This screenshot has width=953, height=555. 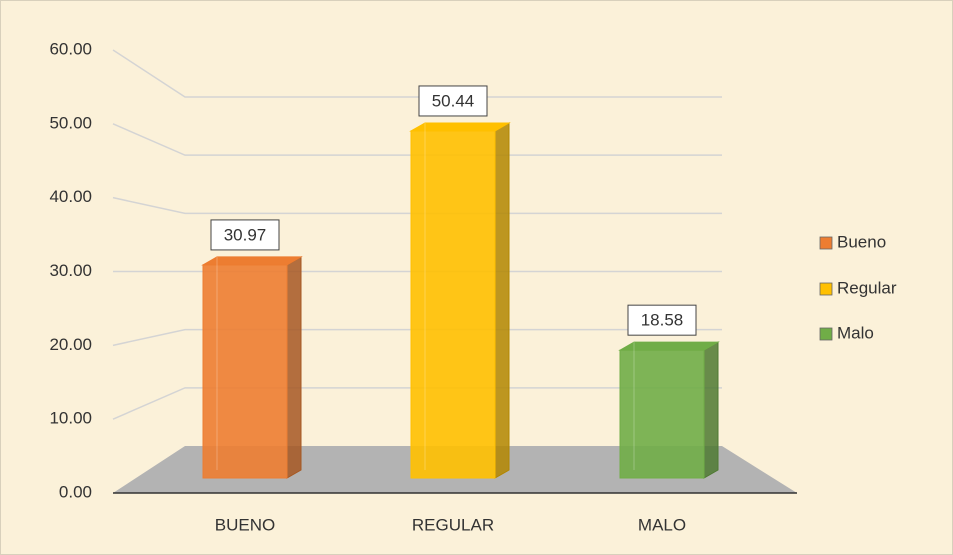 What do you see at coordinates (70, 418) in the screenshot?
I see `y-tick-label: 10.00` at bounding box center [70, 418].